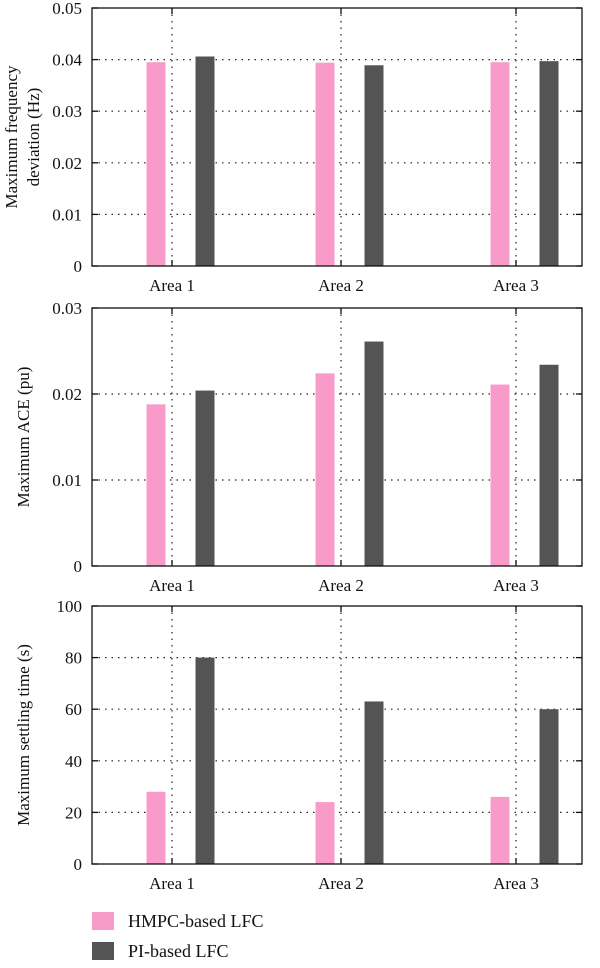 This screenshot has width=600, height=968. I want to click on legend-swatch-hmpc, so click(103, 921).